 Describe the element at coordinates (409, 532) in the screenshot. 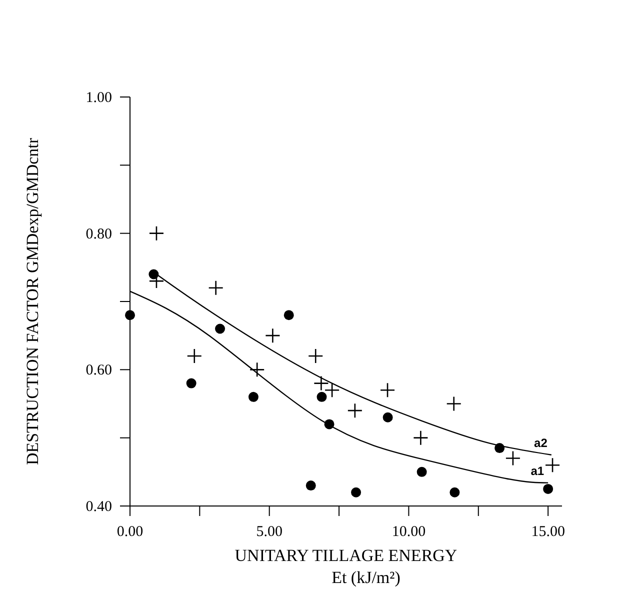

I see `x-tick-label: 10.00` at that location.